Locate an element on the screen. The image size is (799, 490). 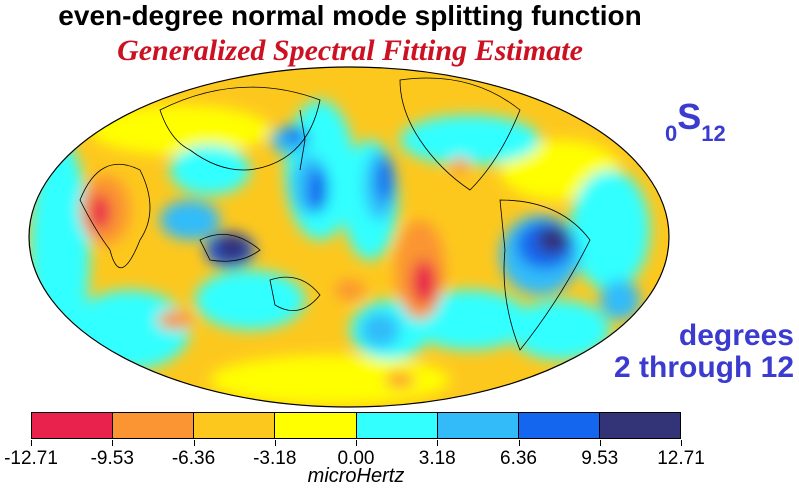
mode-symbol: S is located at coordinates (689, 116).